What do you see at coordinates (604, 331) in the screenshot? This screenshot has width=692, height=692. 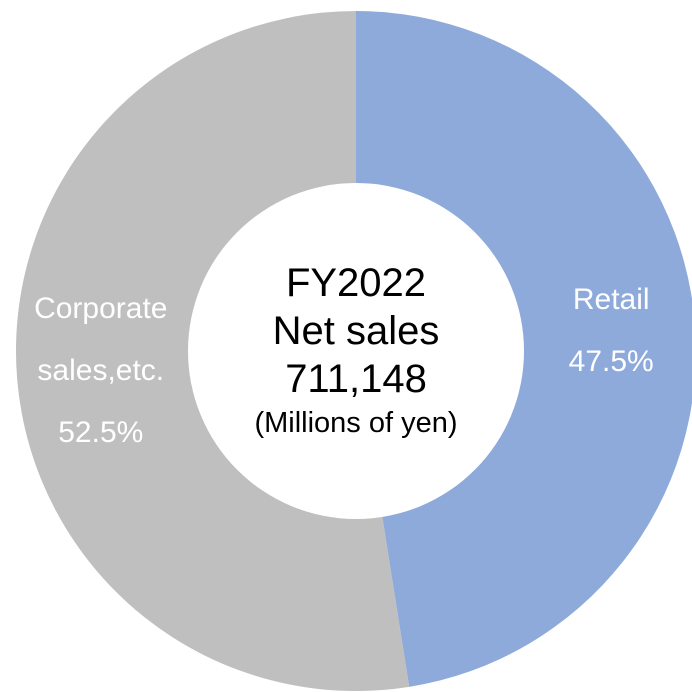 I see `slice-label: Retail 47.5%` at bounding box center [604, 331].